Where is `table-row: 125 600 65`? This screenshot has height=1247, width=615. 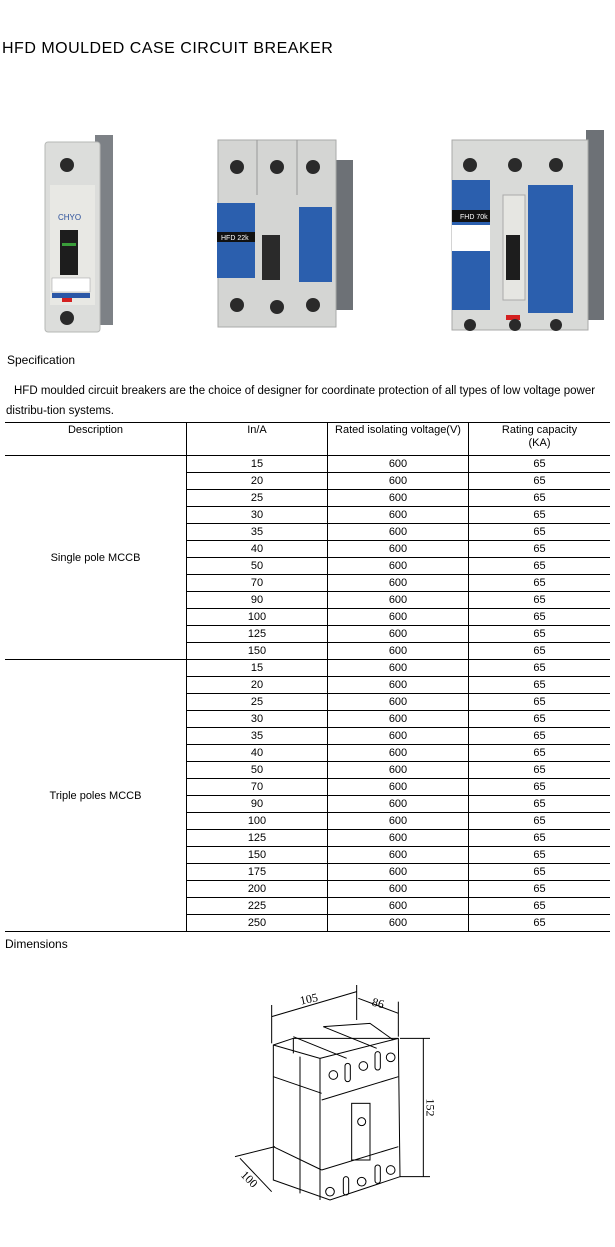
table-row: 125 600 65 is located at coordinates (307, 838).